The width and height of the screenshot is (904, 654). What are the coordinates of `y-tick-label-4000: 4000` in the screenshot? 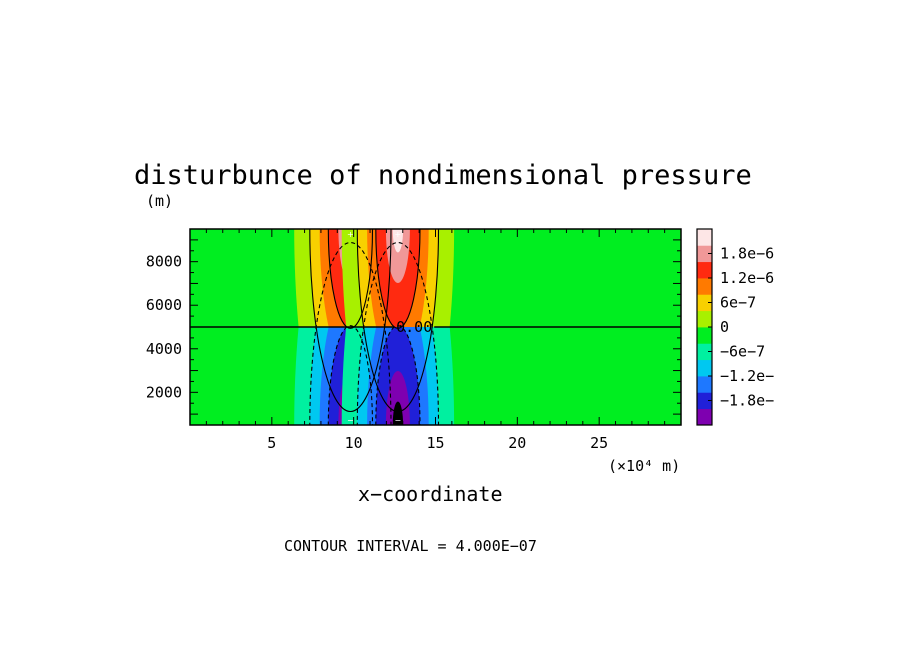 It's located at (164, 349).